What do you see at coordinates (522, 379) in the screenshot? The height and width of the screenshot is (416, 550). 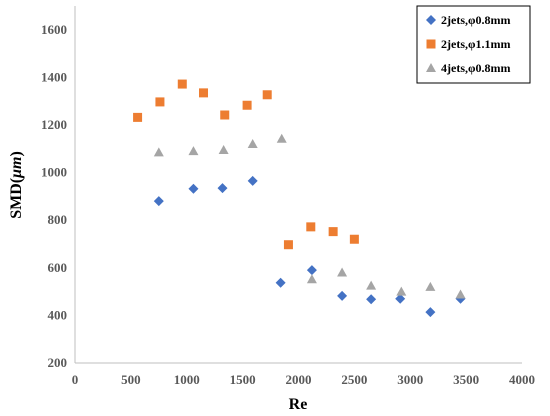 I see `x-tick-label: 4000` at bounding box center [522, 379].